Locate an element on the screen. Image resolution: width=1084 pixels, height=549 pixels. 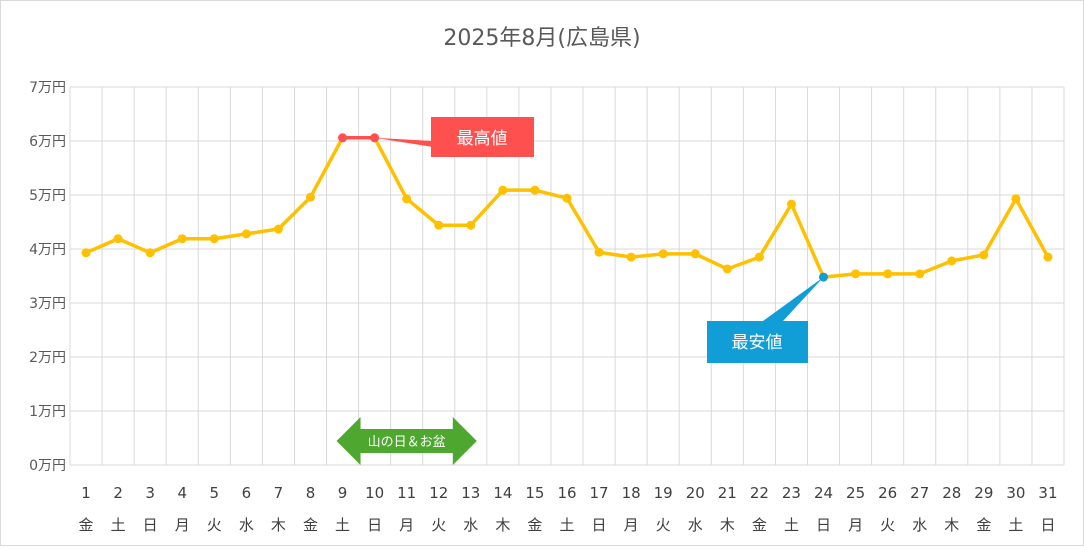
x-tick-label: 9 is located at coordinates (343, 493).